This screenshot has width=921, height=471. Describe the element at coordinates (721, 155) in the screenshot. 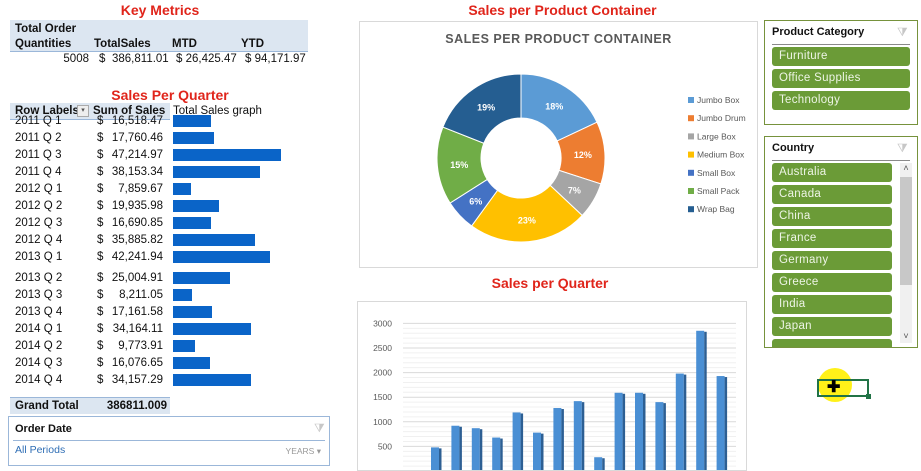

I see `legend-label: Medium Box` at that location.